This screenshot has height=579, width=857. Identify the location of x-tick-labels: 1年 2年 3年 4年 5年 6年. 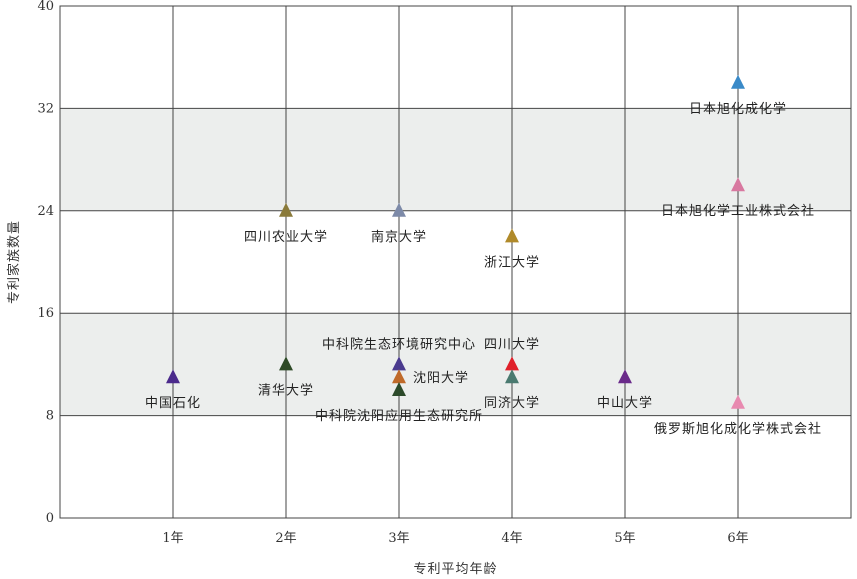
(455, 538).